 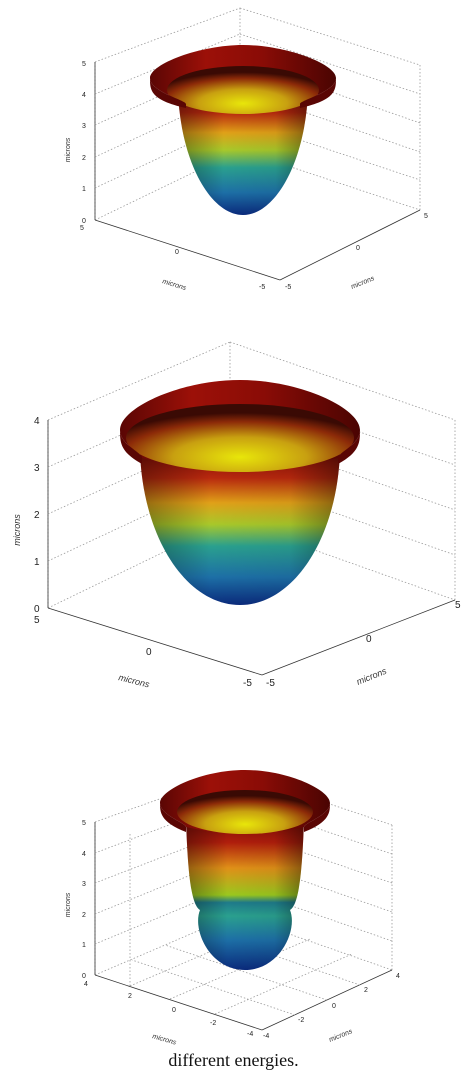 What do you see at coordinates (68, 149) in the screenshot?
I see `plot-1-zlabel: microns` at bounding box center [68, 149].